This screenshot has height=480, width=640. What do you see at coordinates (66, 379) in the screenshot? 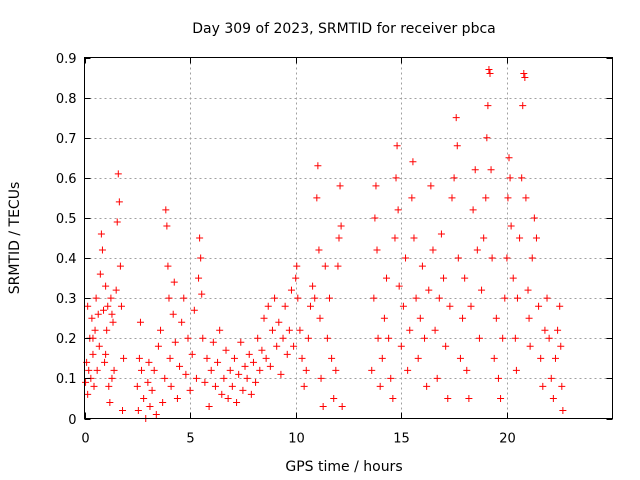
I see `y-tick-label: 0.1` at bounding box center [66, 379].